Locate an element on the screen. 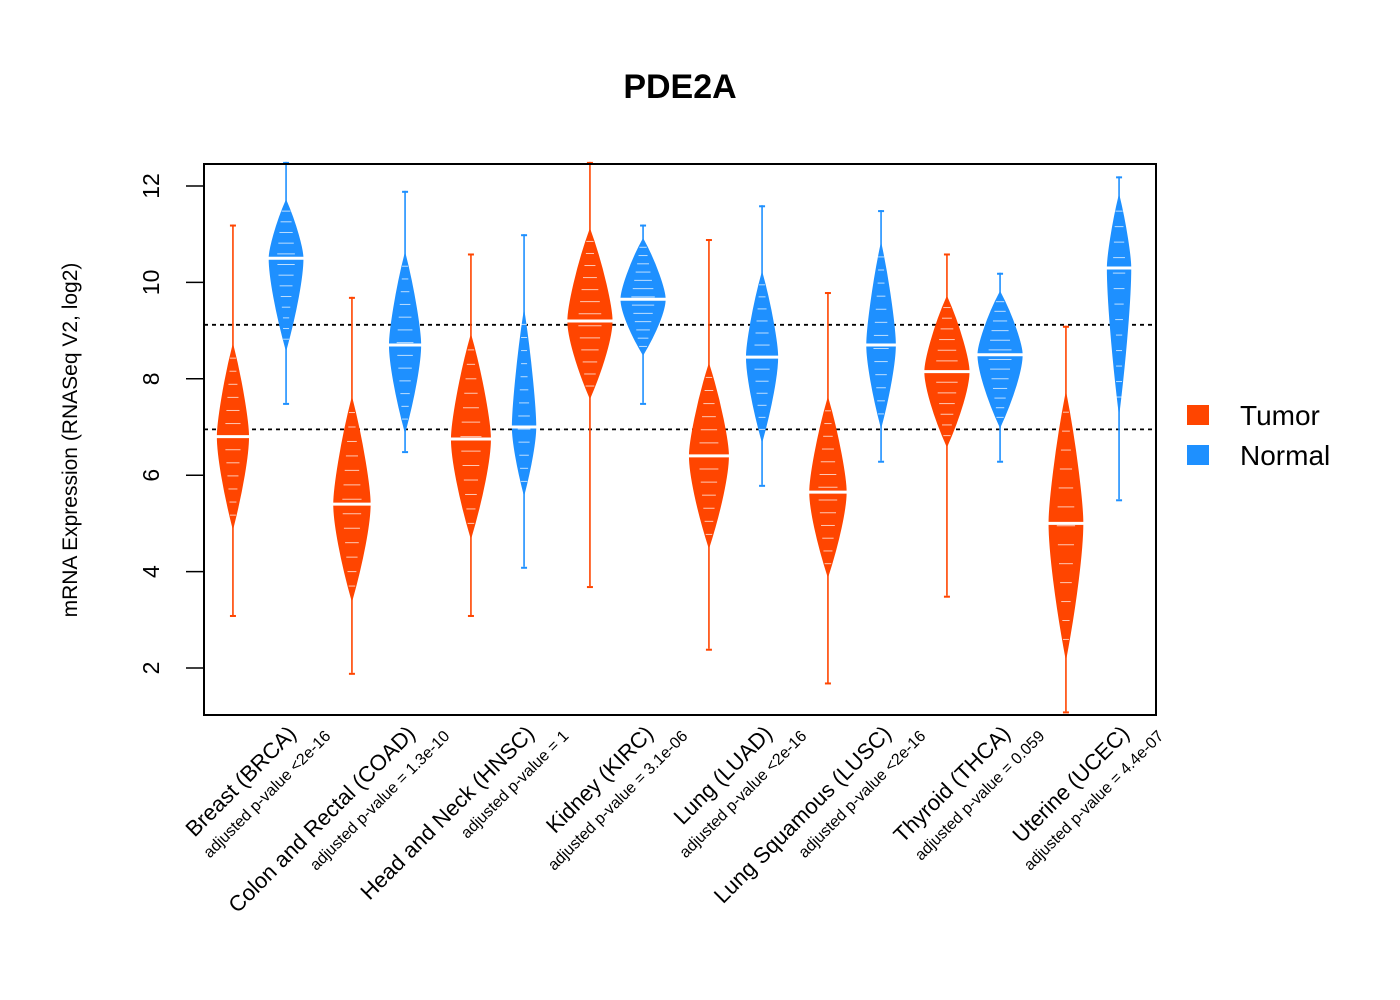  legend-swatch-tumor is located at coordinates (1198, 415).